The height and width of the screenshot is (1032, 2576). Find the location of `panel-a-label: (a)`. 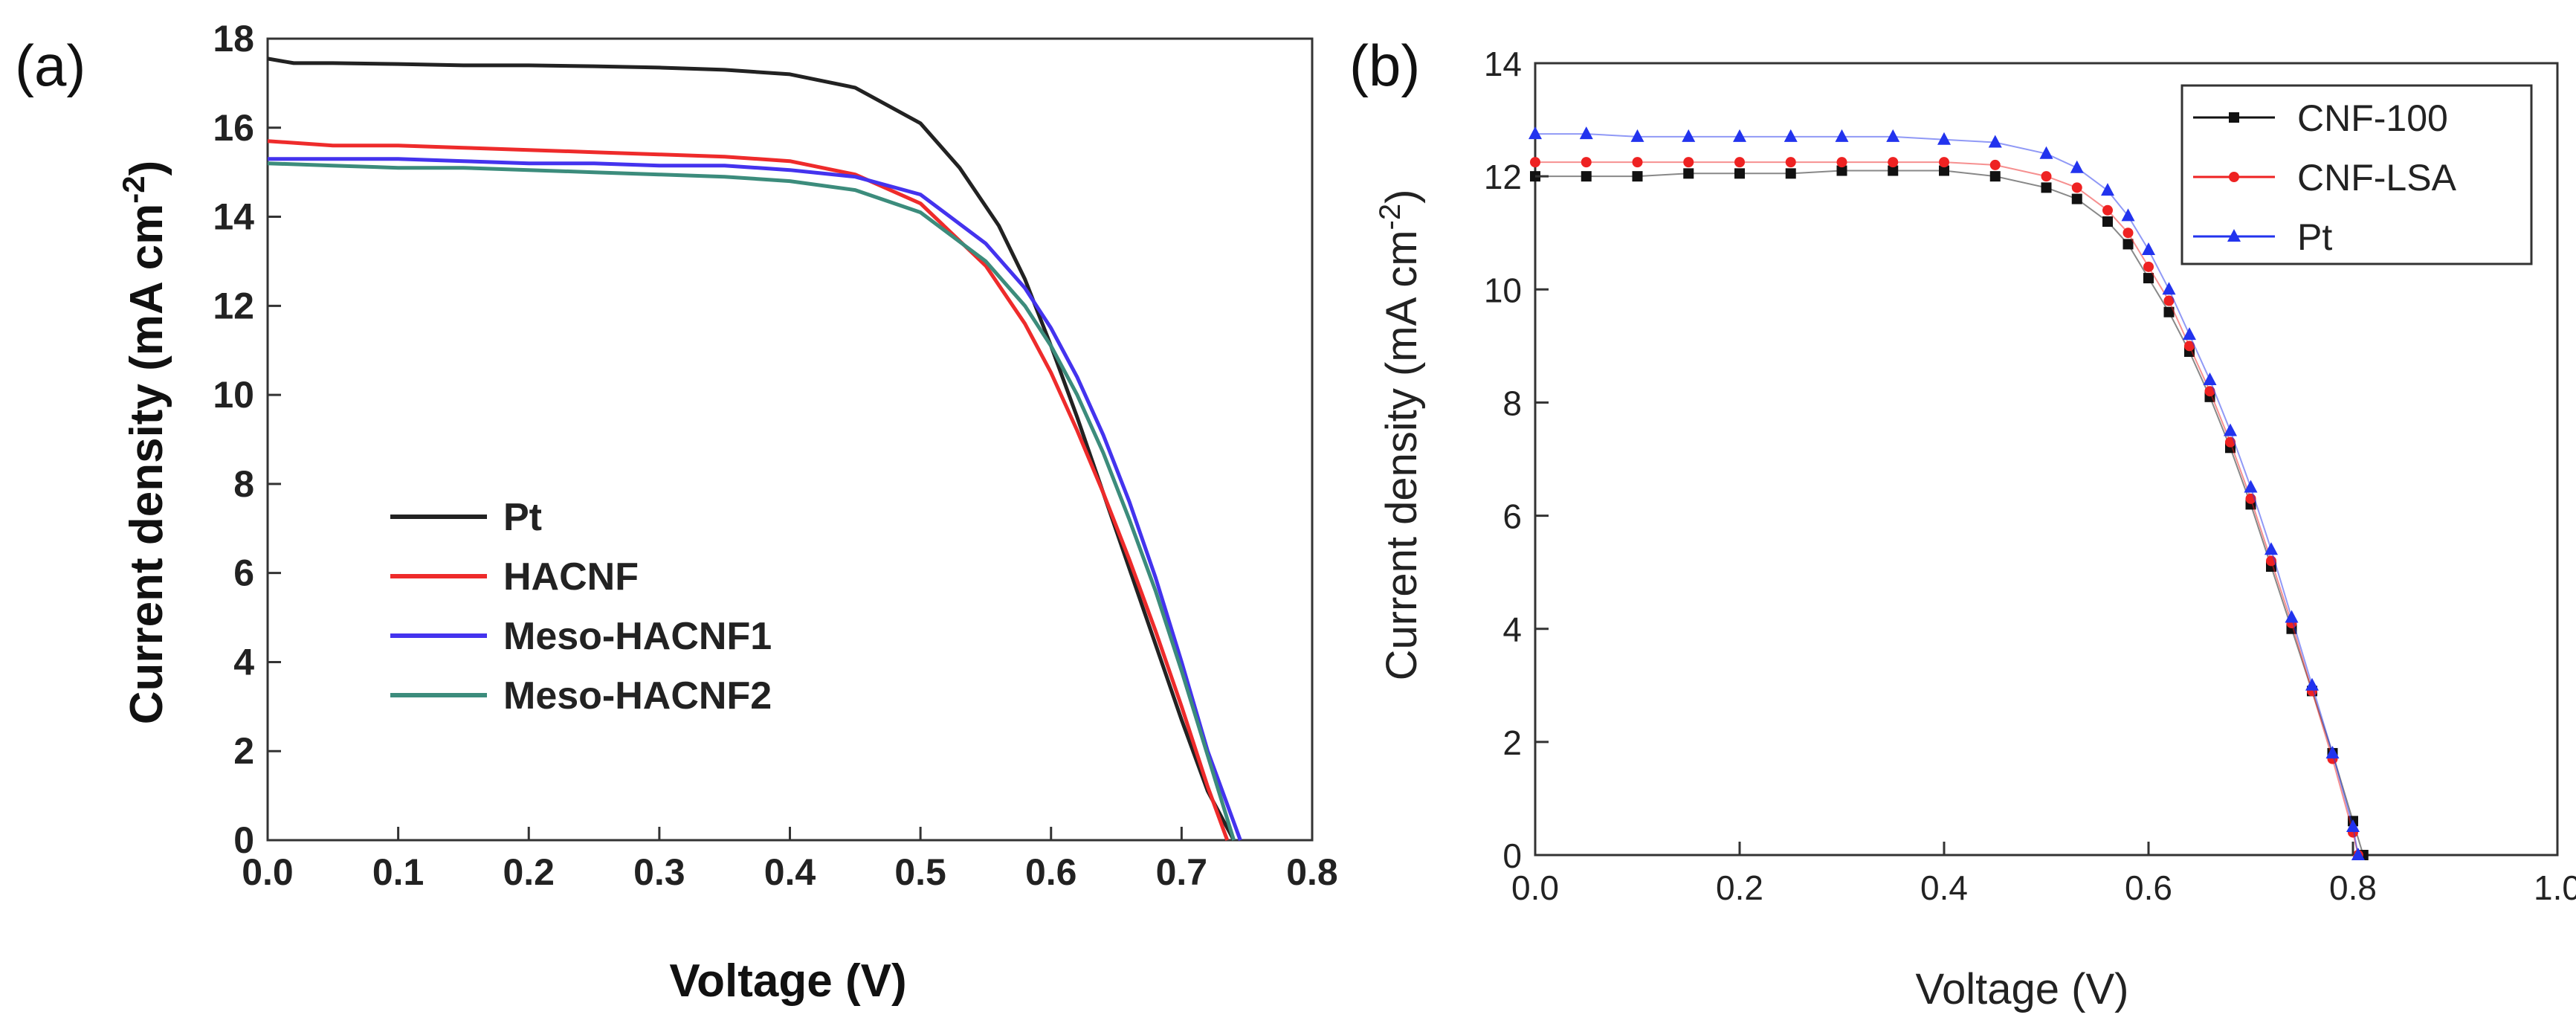

panel-a-label: (a) is located at coordinates (50, 65).